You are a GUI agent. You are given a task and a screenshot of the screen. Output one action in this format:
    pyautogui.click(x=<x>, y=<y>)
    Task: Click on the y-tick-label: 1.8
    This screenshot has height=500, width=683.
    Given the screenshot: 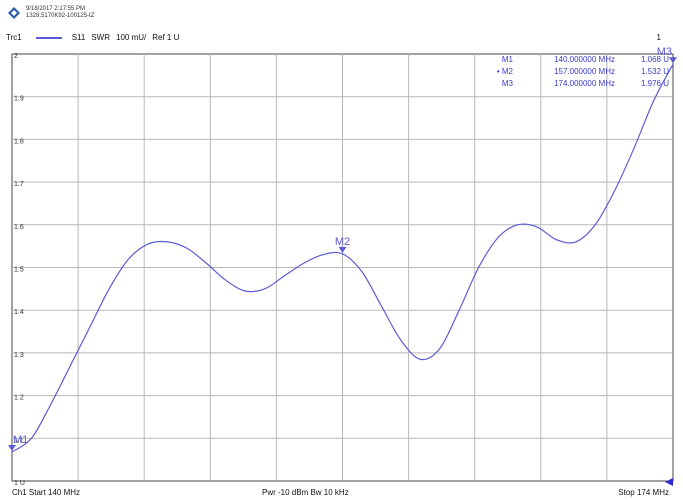 What is the action you would take?
    pyautogui.click(x=19, y=141)
    